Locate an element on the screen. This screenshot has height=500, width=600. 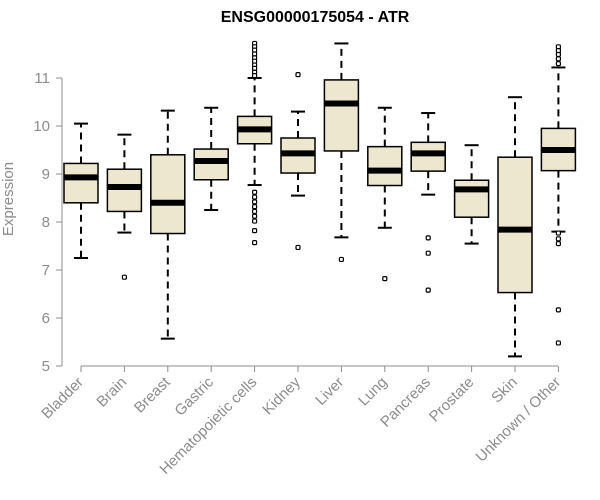
x-tick-label: Prostate is located at coordinates (452, 400).